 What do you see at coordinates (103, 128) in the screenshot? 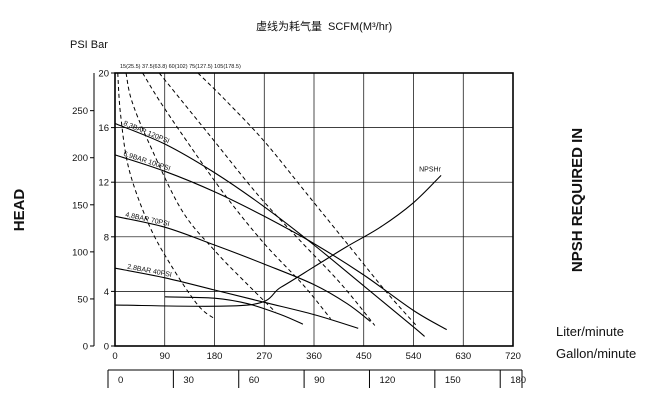
I see `bar-tick-label: 16` at bounding box center [103, 128].